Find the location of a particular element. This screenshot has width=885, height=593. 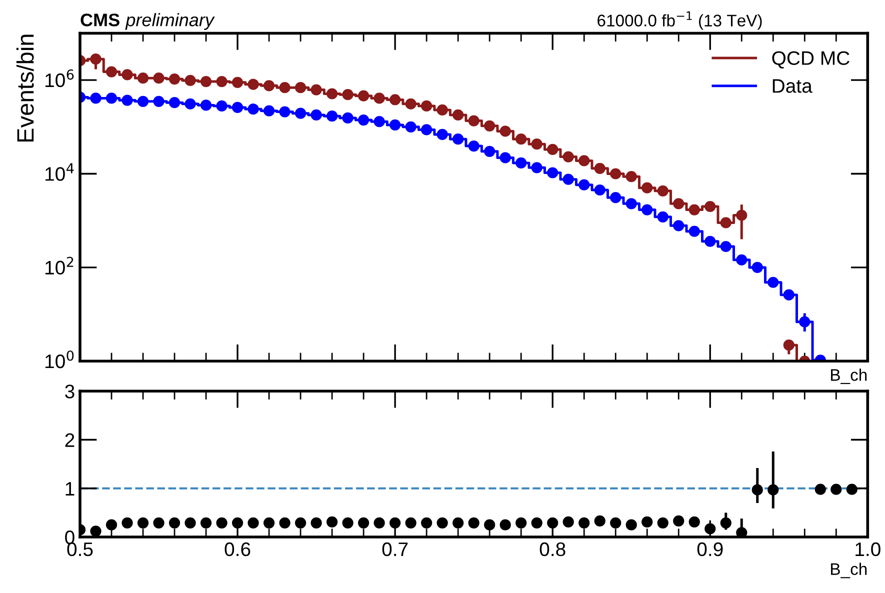

x-tick-label: 0.9 is located at coordinates (710, 549).